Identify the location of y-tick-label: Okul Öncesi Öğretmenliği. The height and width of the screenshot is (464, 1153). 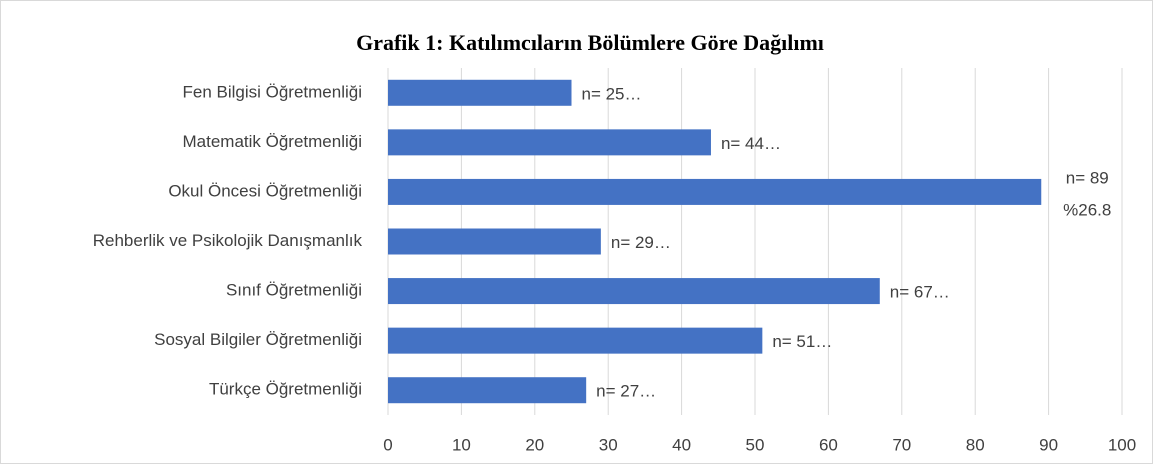
(265, 190).